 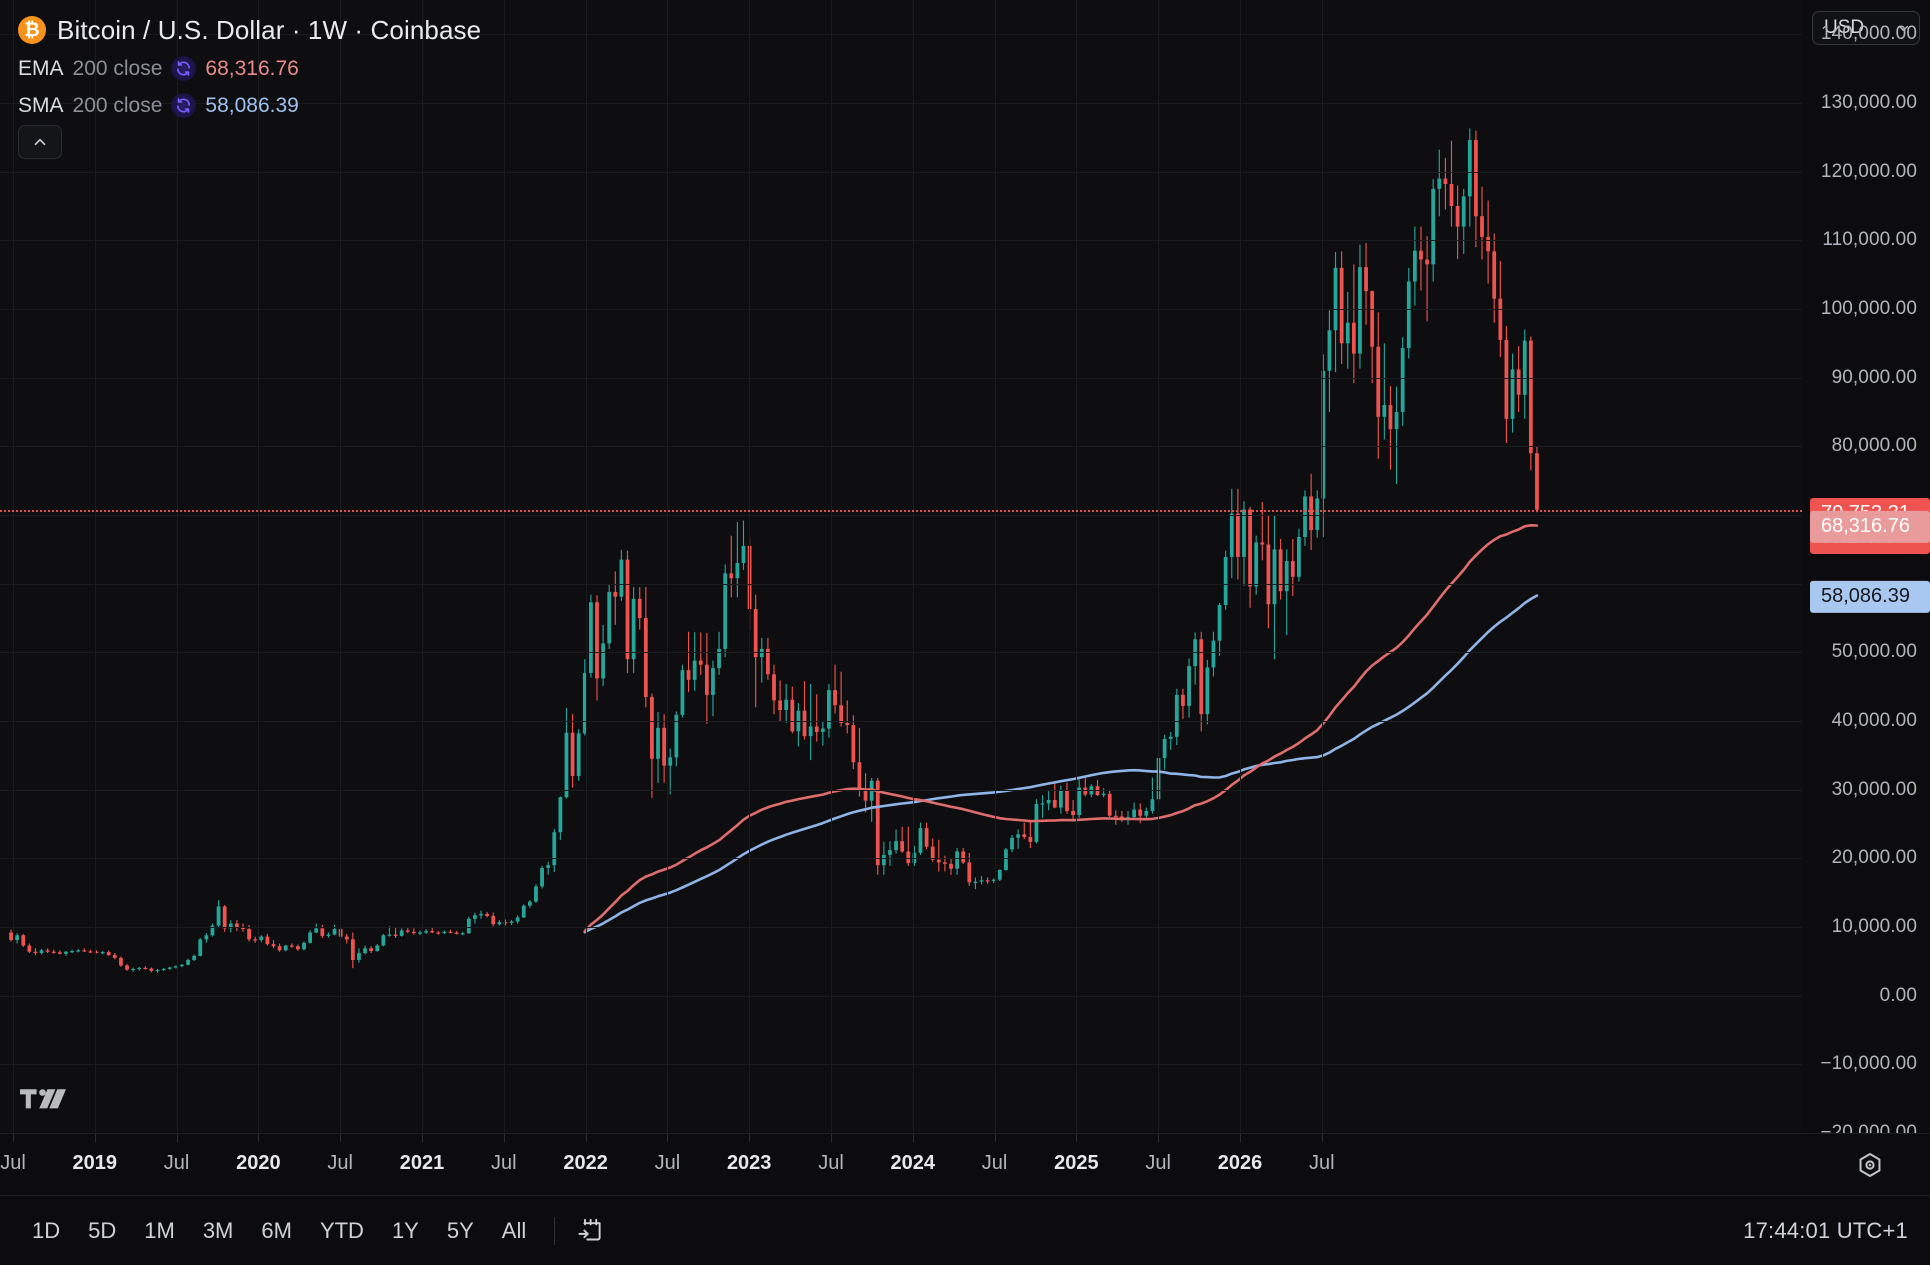 I want to click on time-axis-label: 2020, so click(x=258, y=1163).